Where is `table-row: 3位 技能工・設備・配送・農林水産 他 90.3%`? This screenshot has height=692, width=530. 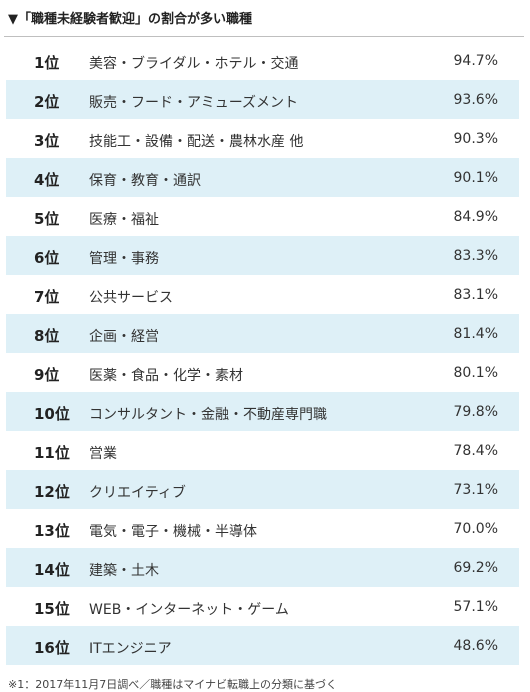 table-row: 3位 技能工・設備・配送・農林水産 他 90.3% is located at coordinates (262, 138).